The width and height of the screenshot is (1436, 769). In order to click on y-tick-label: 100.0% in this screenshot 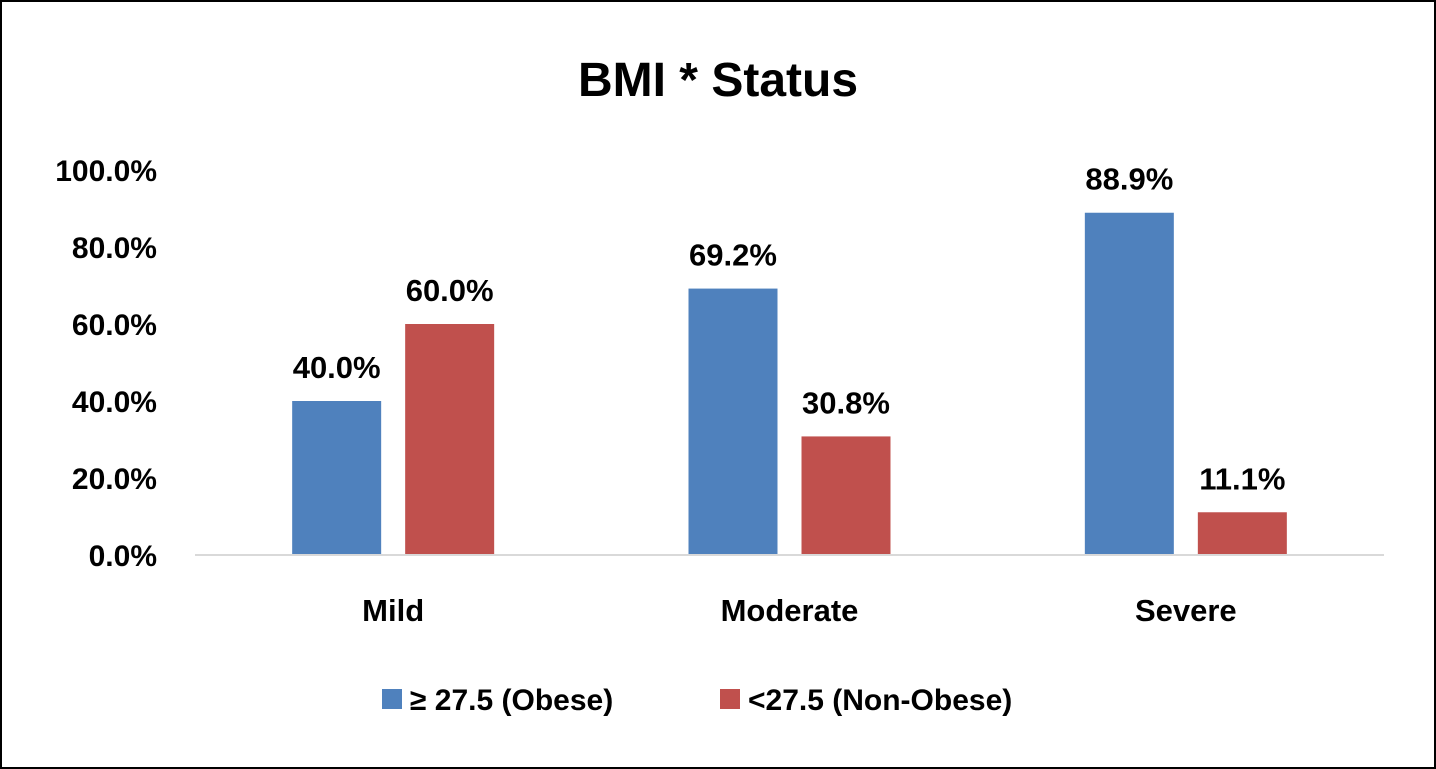, I will do `click(106, 171)`.